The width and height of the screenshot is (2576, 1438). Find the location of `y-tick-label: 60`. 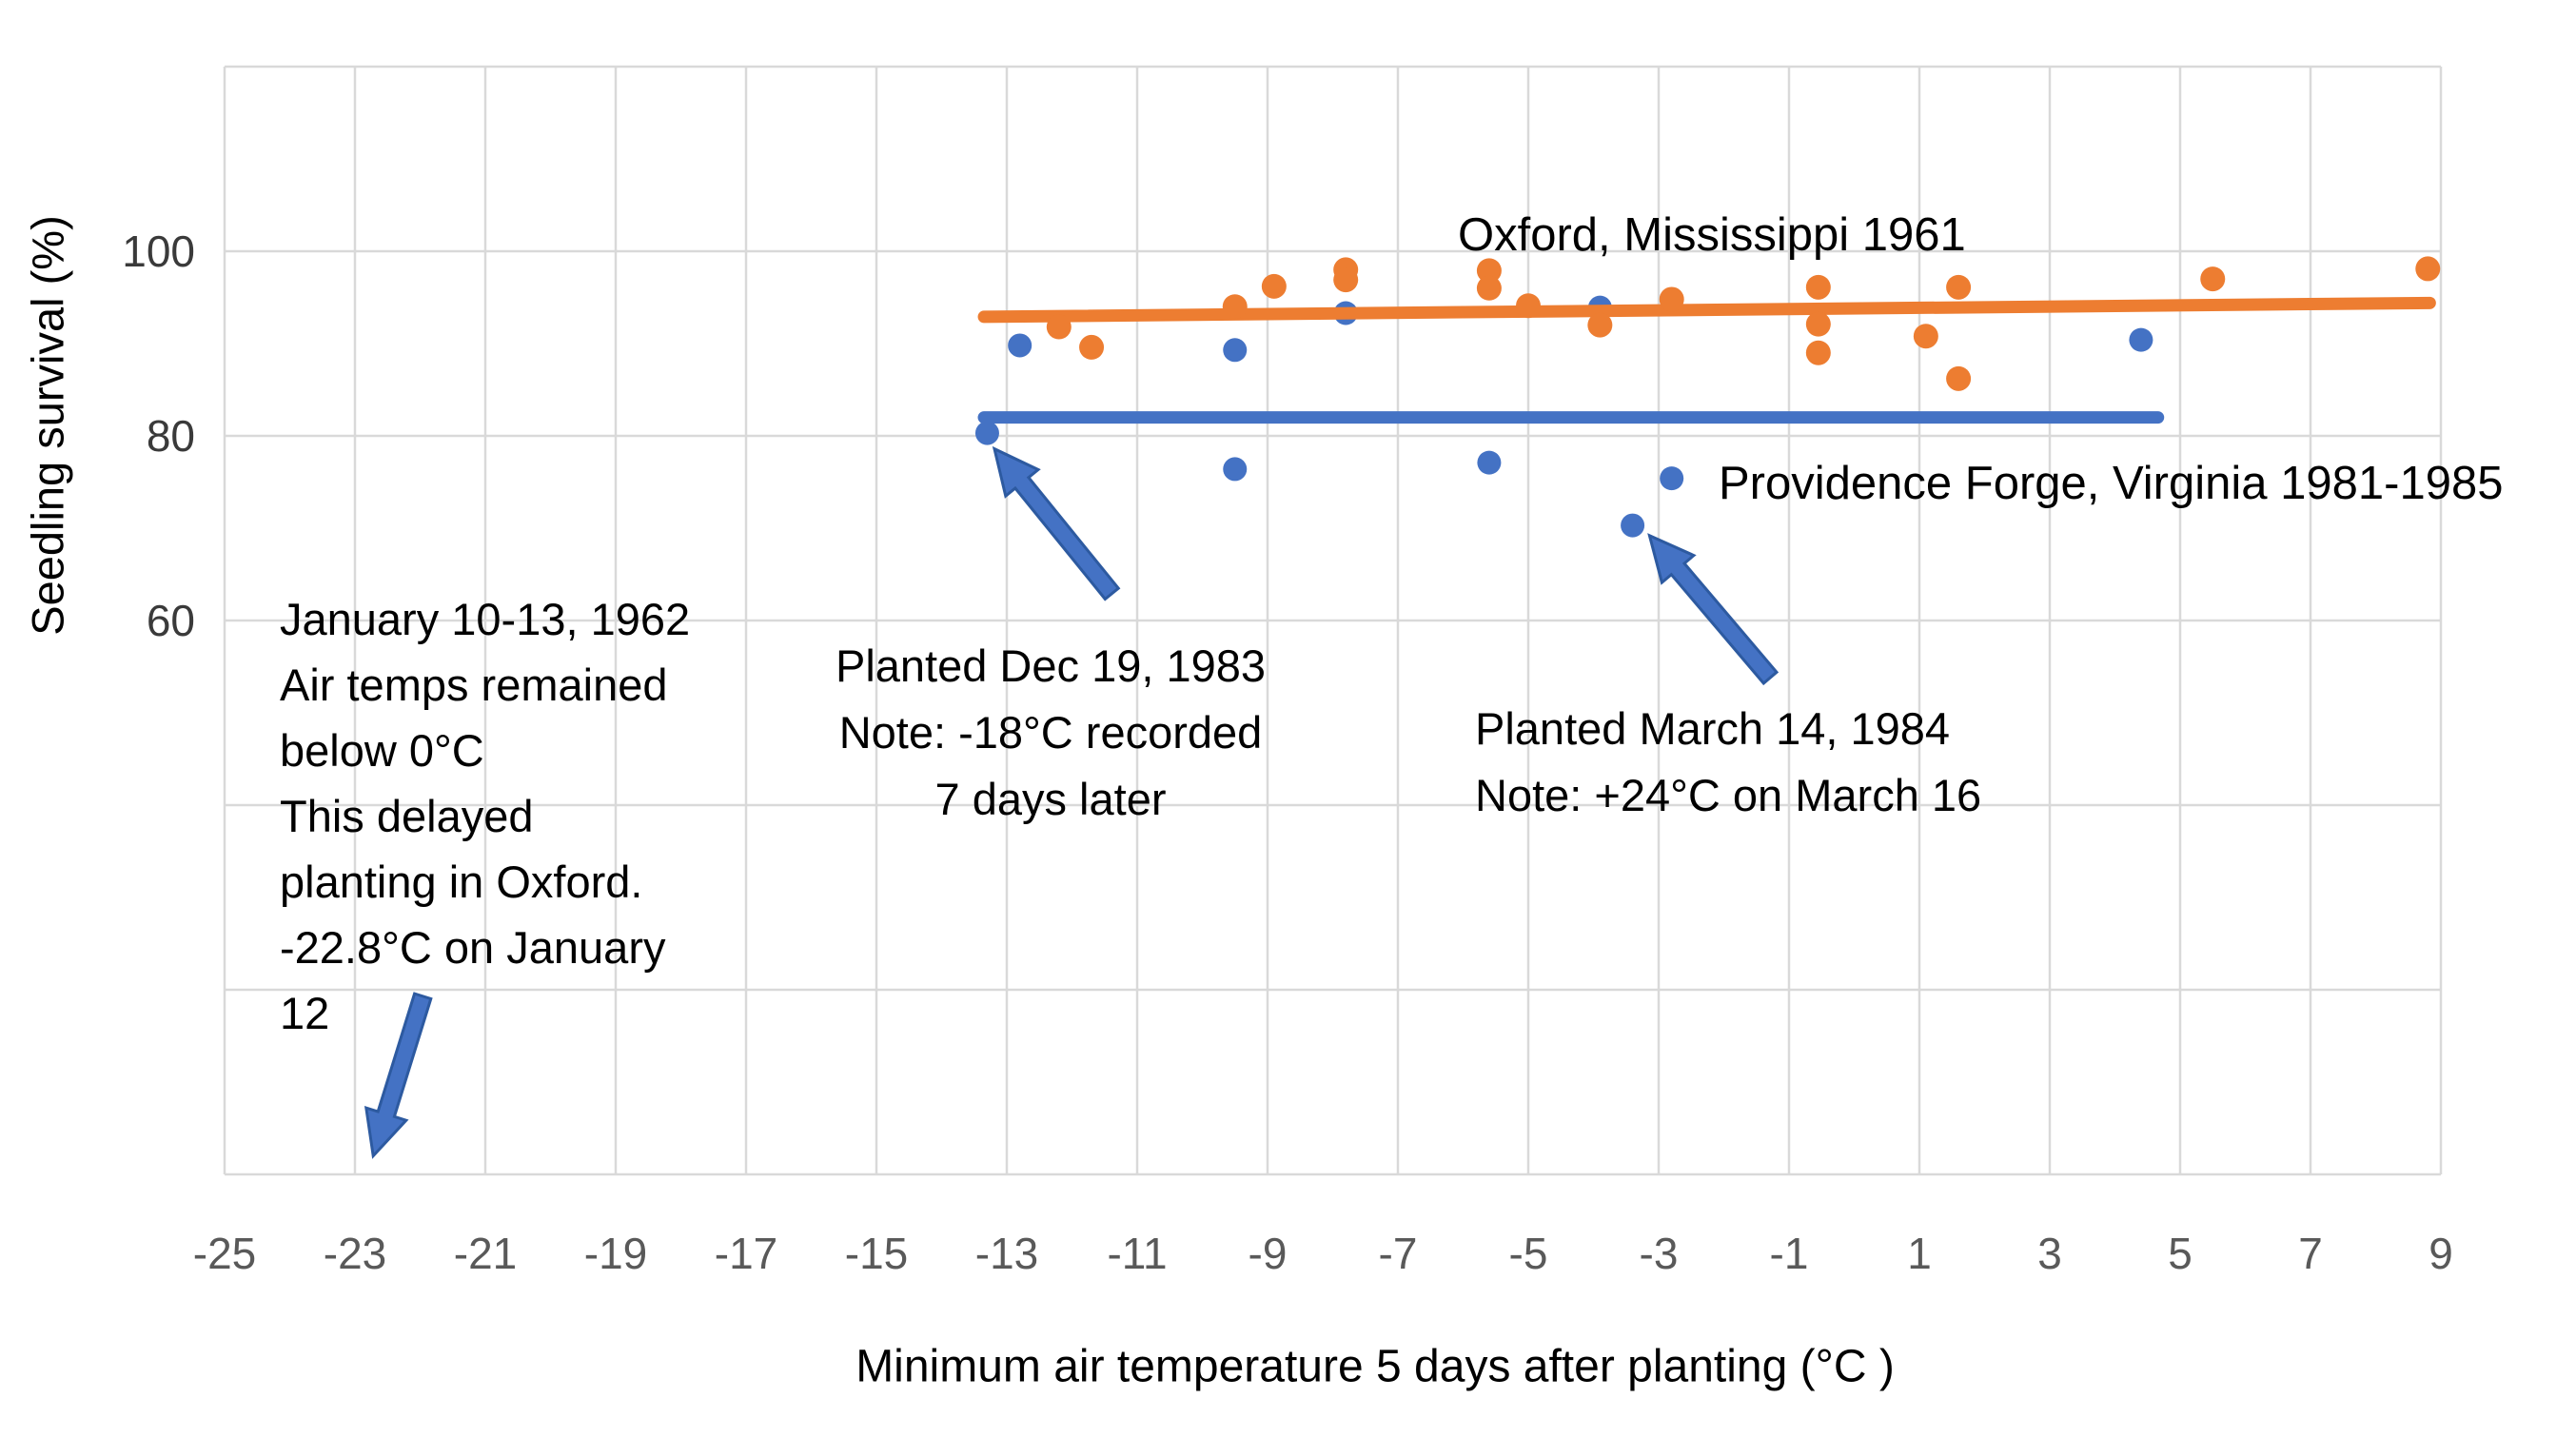

y-tick-label: 60 is located at coordinates (170, 620).